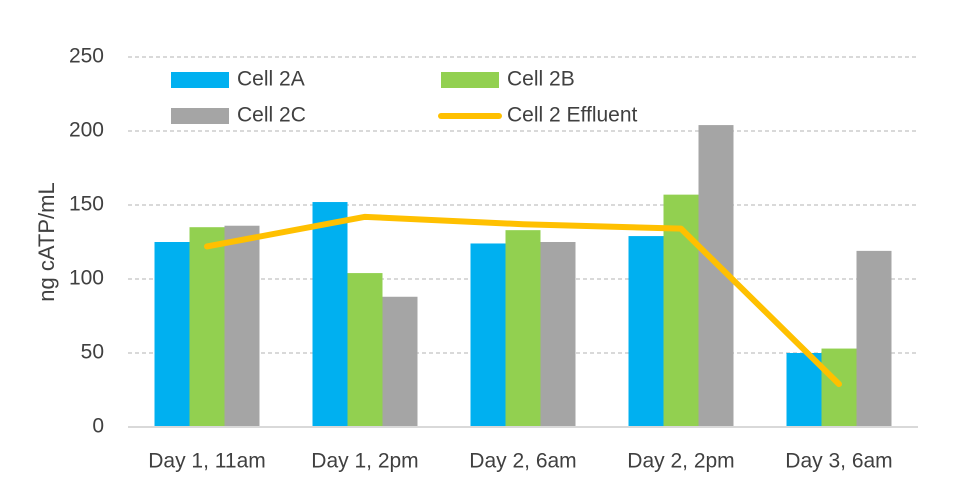  I want to click on y-tick-label: 100, so click(86, 278).